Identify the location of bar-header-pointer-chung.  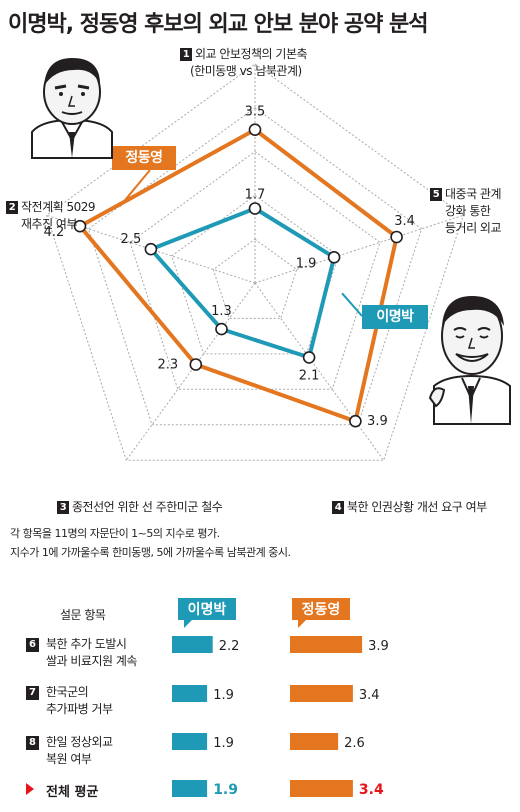
(302, 624).